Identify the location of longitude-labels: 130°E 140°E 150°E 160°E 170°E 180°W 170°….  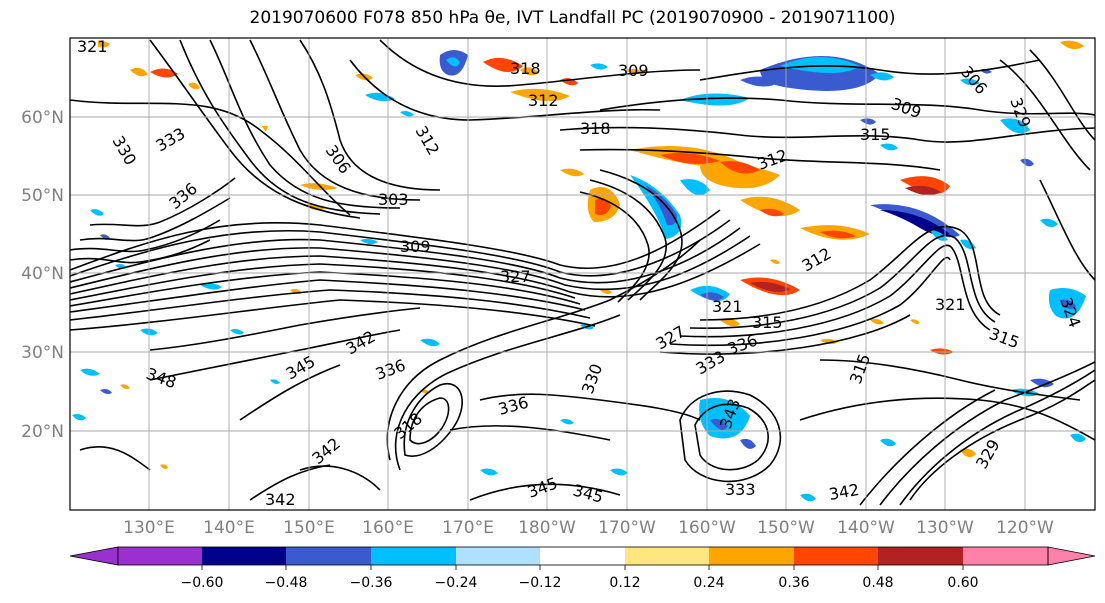
(588, 528).